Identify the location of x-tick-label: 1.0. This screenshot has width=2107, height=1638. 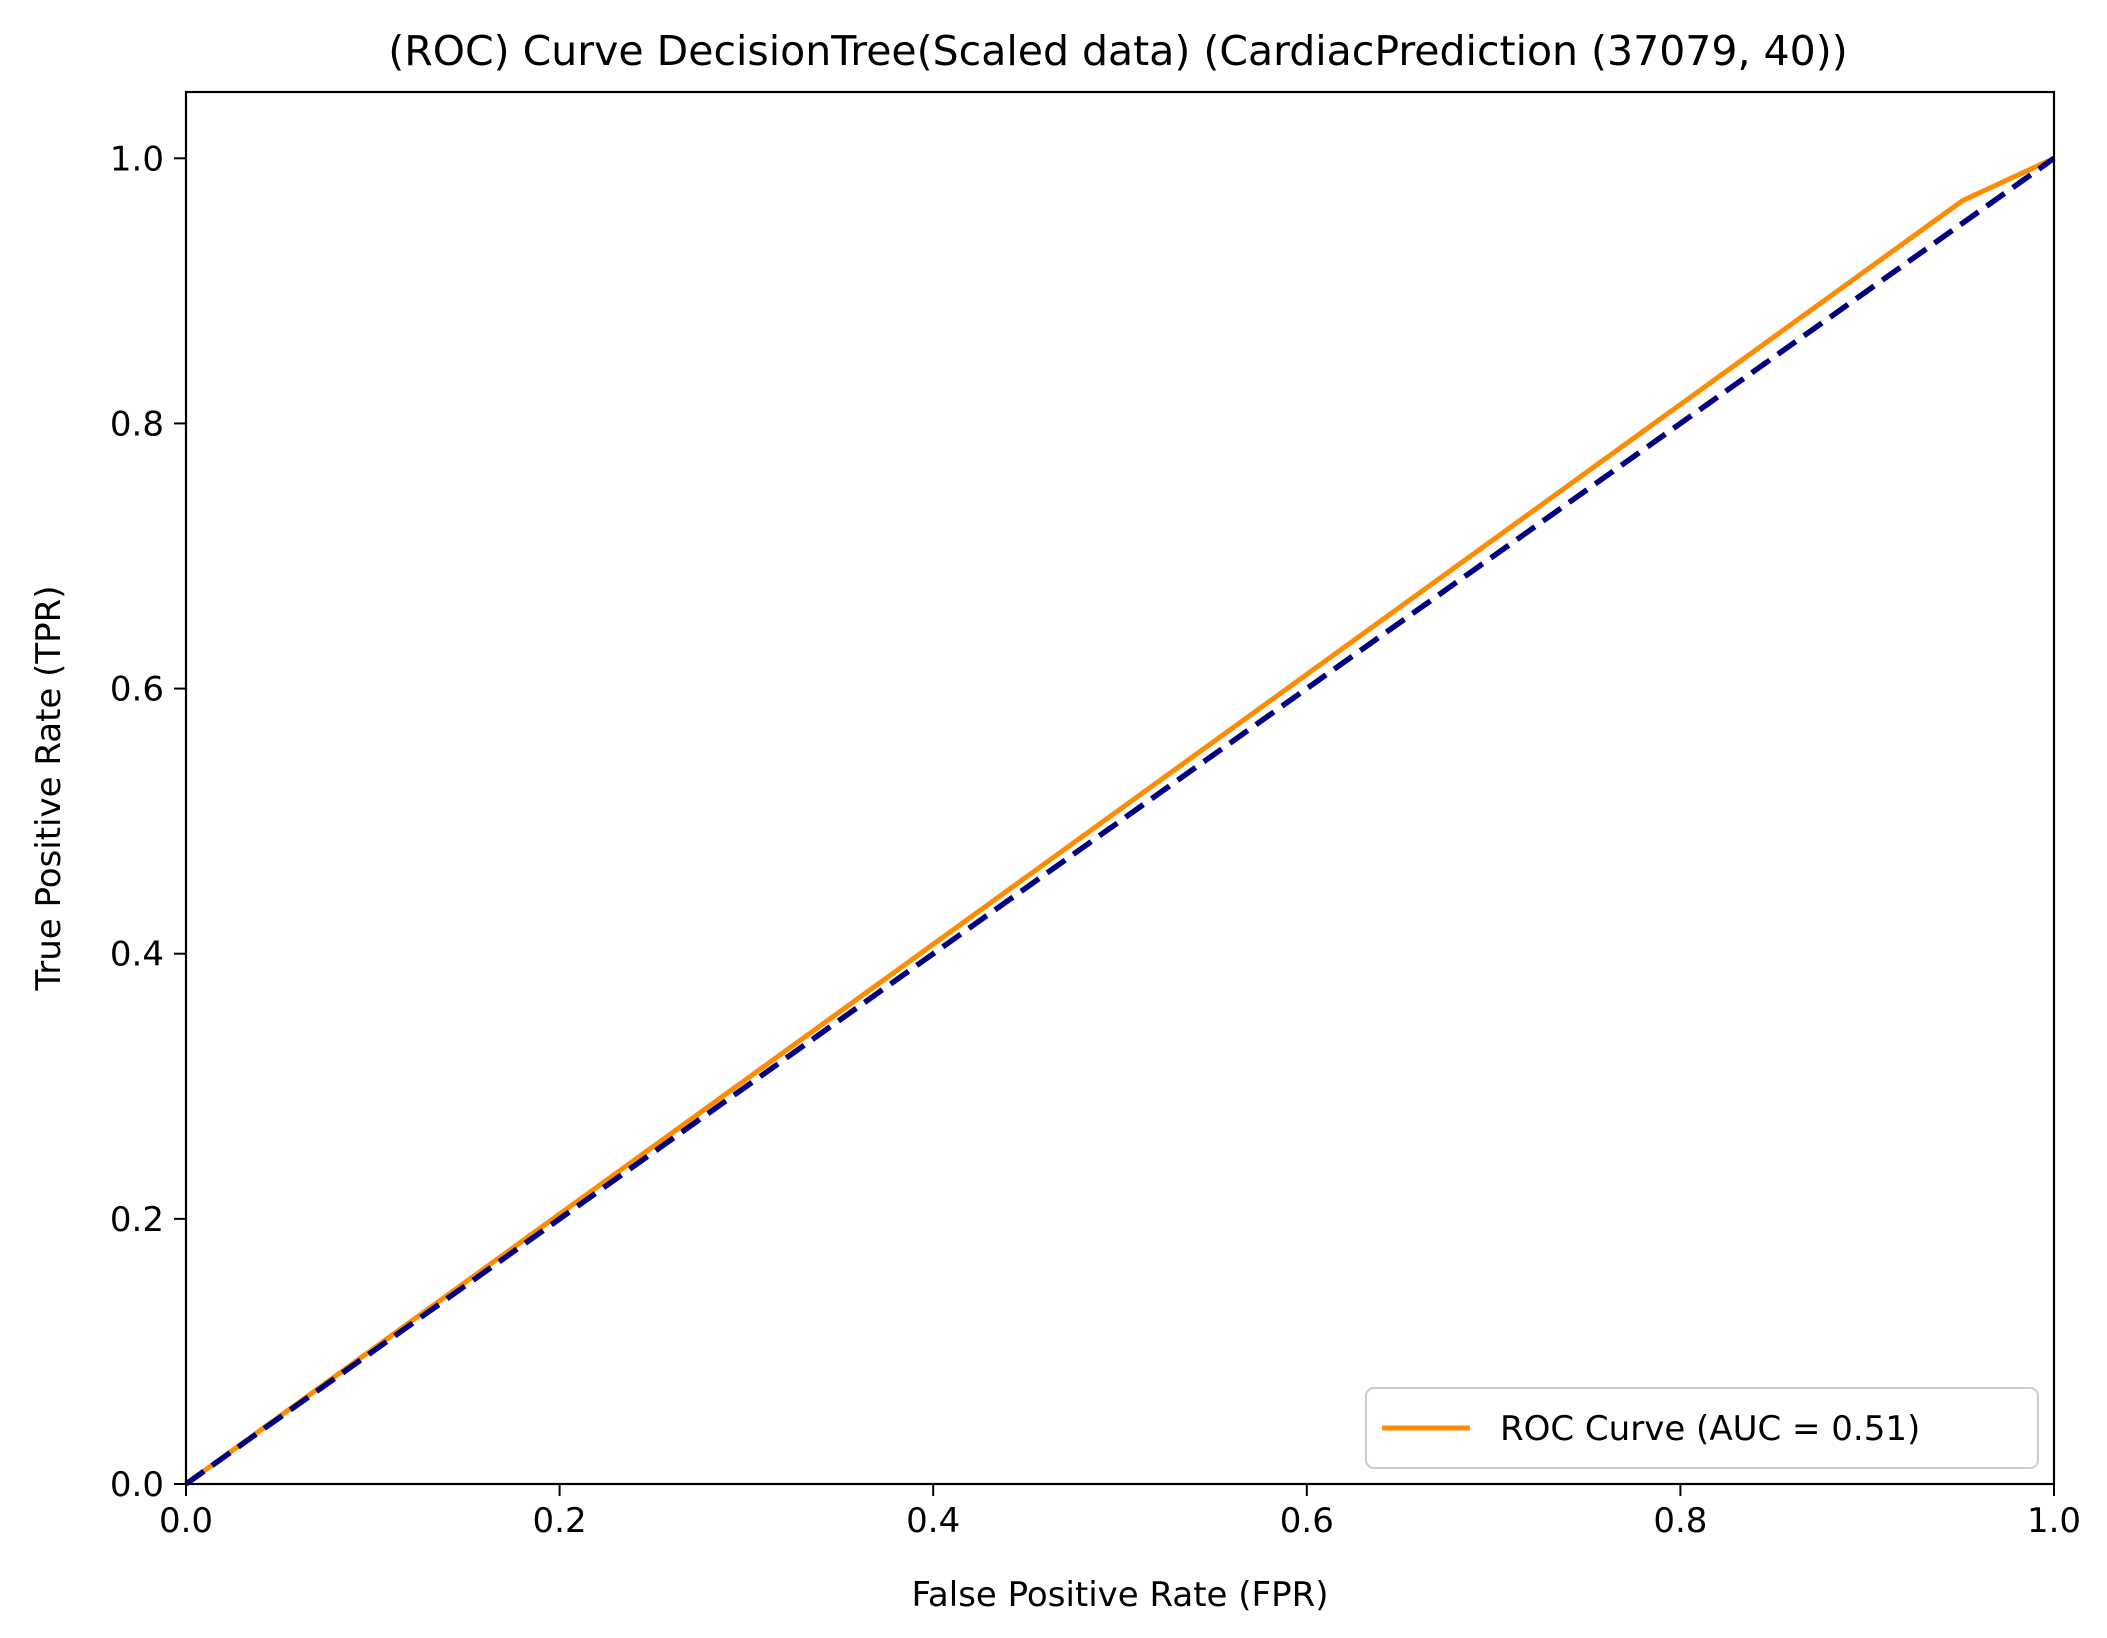
(2054, 1521).